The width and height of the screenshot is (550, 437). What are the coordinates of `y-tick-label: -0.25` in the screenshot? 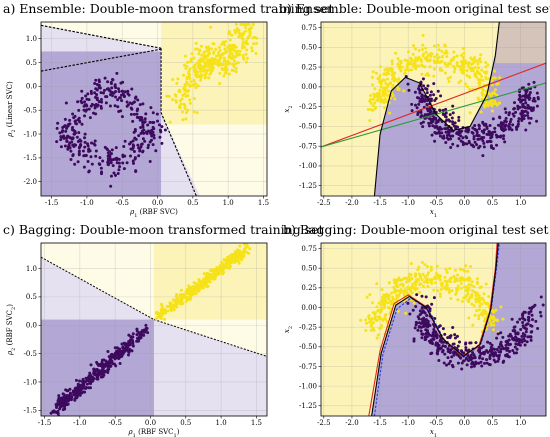 It's located at (308, 327).